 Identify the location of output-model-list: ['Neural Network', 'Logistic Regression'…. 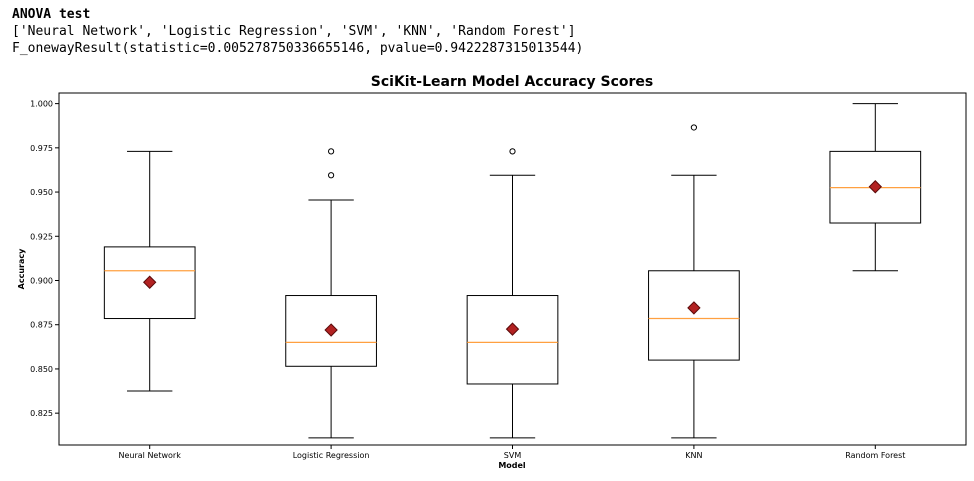
(294, 31).